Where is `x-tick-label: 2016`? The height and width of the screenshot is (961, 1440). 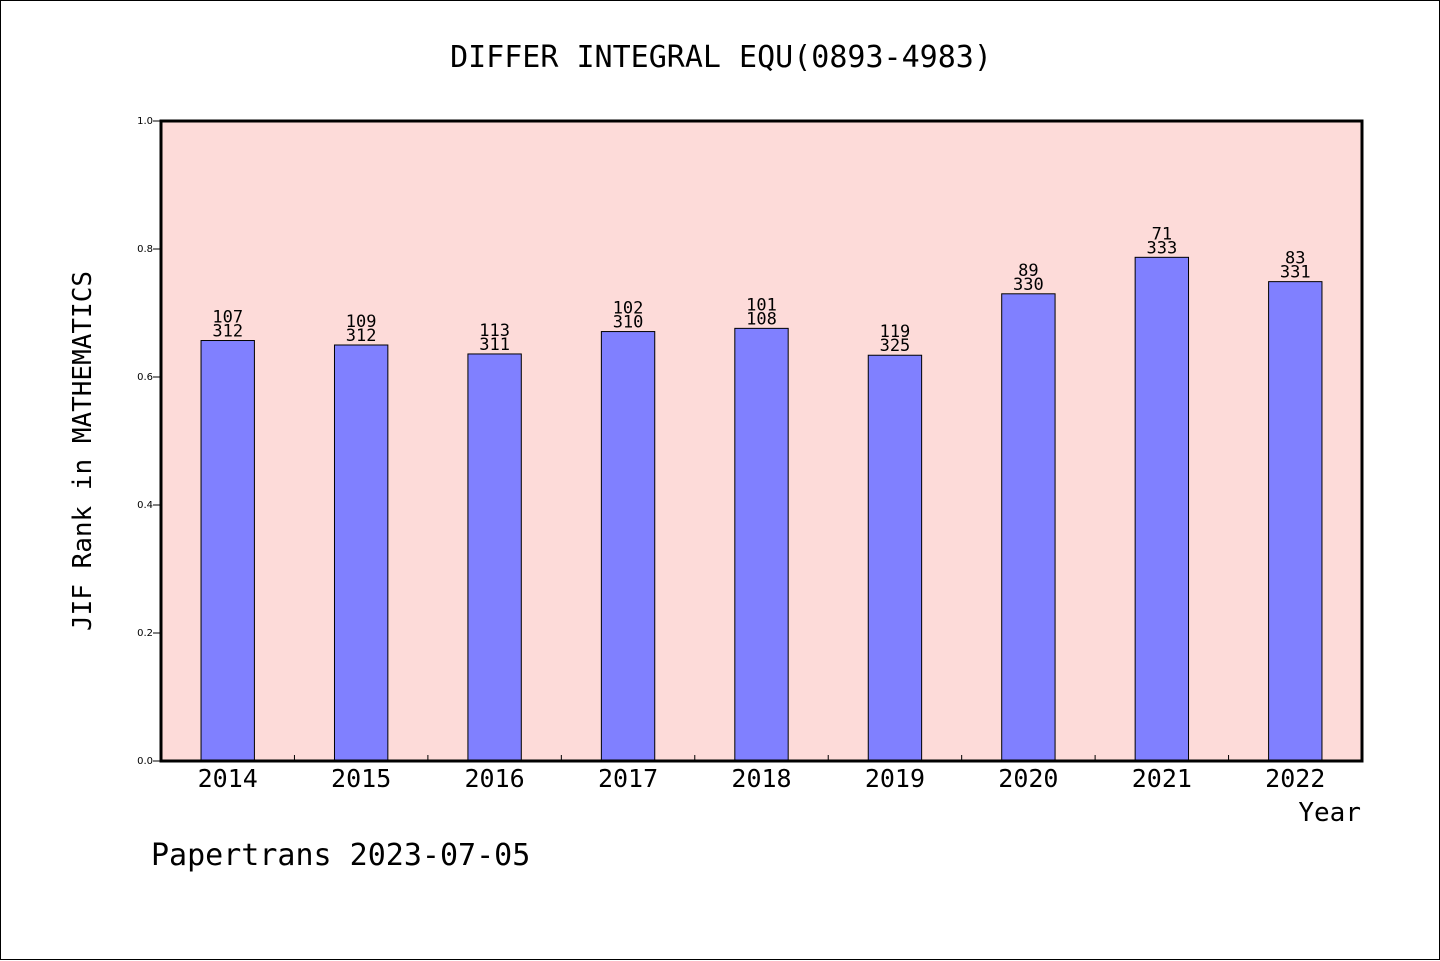
x-tick-label: 2016 is located at coordinates (495, 778).